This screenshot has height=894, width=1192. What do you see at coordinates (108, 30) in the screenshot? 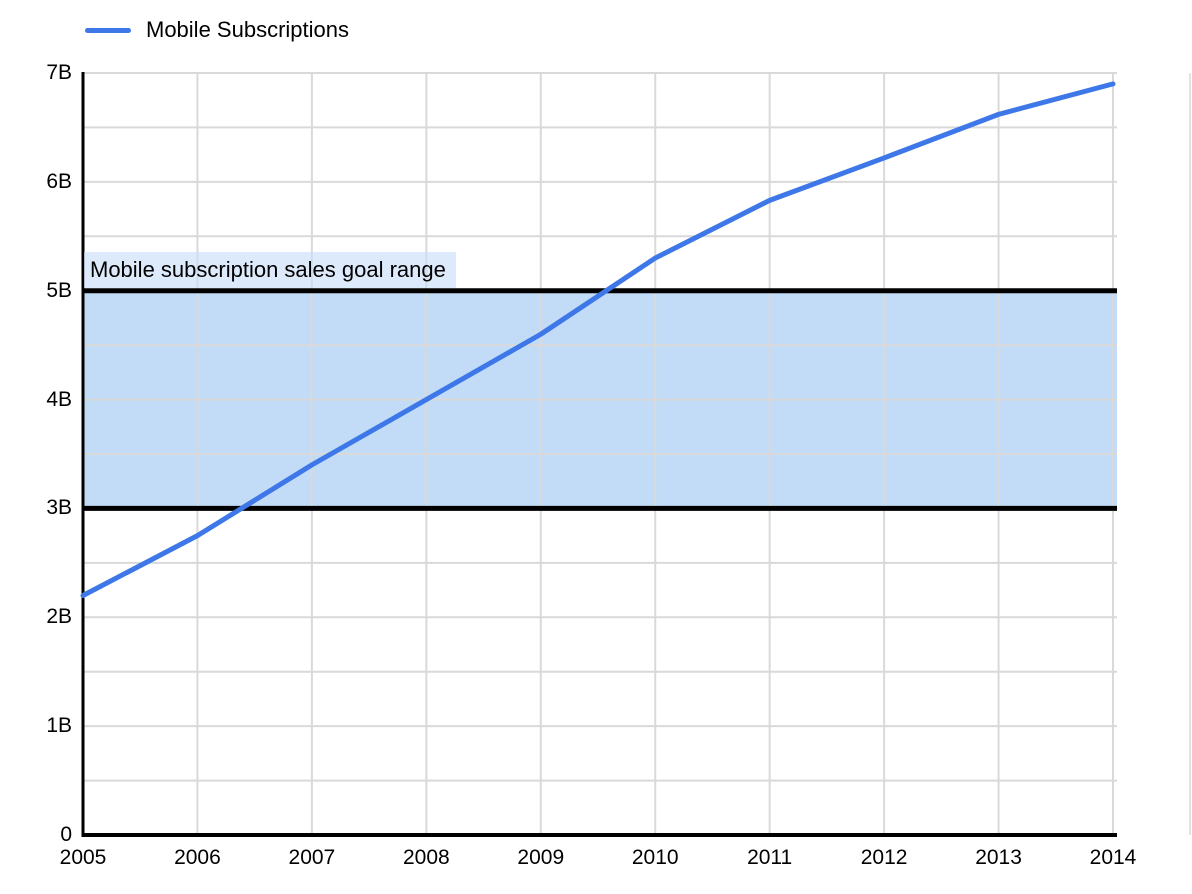
I see `legend-line-swatch` at bounding box center [108, 30].